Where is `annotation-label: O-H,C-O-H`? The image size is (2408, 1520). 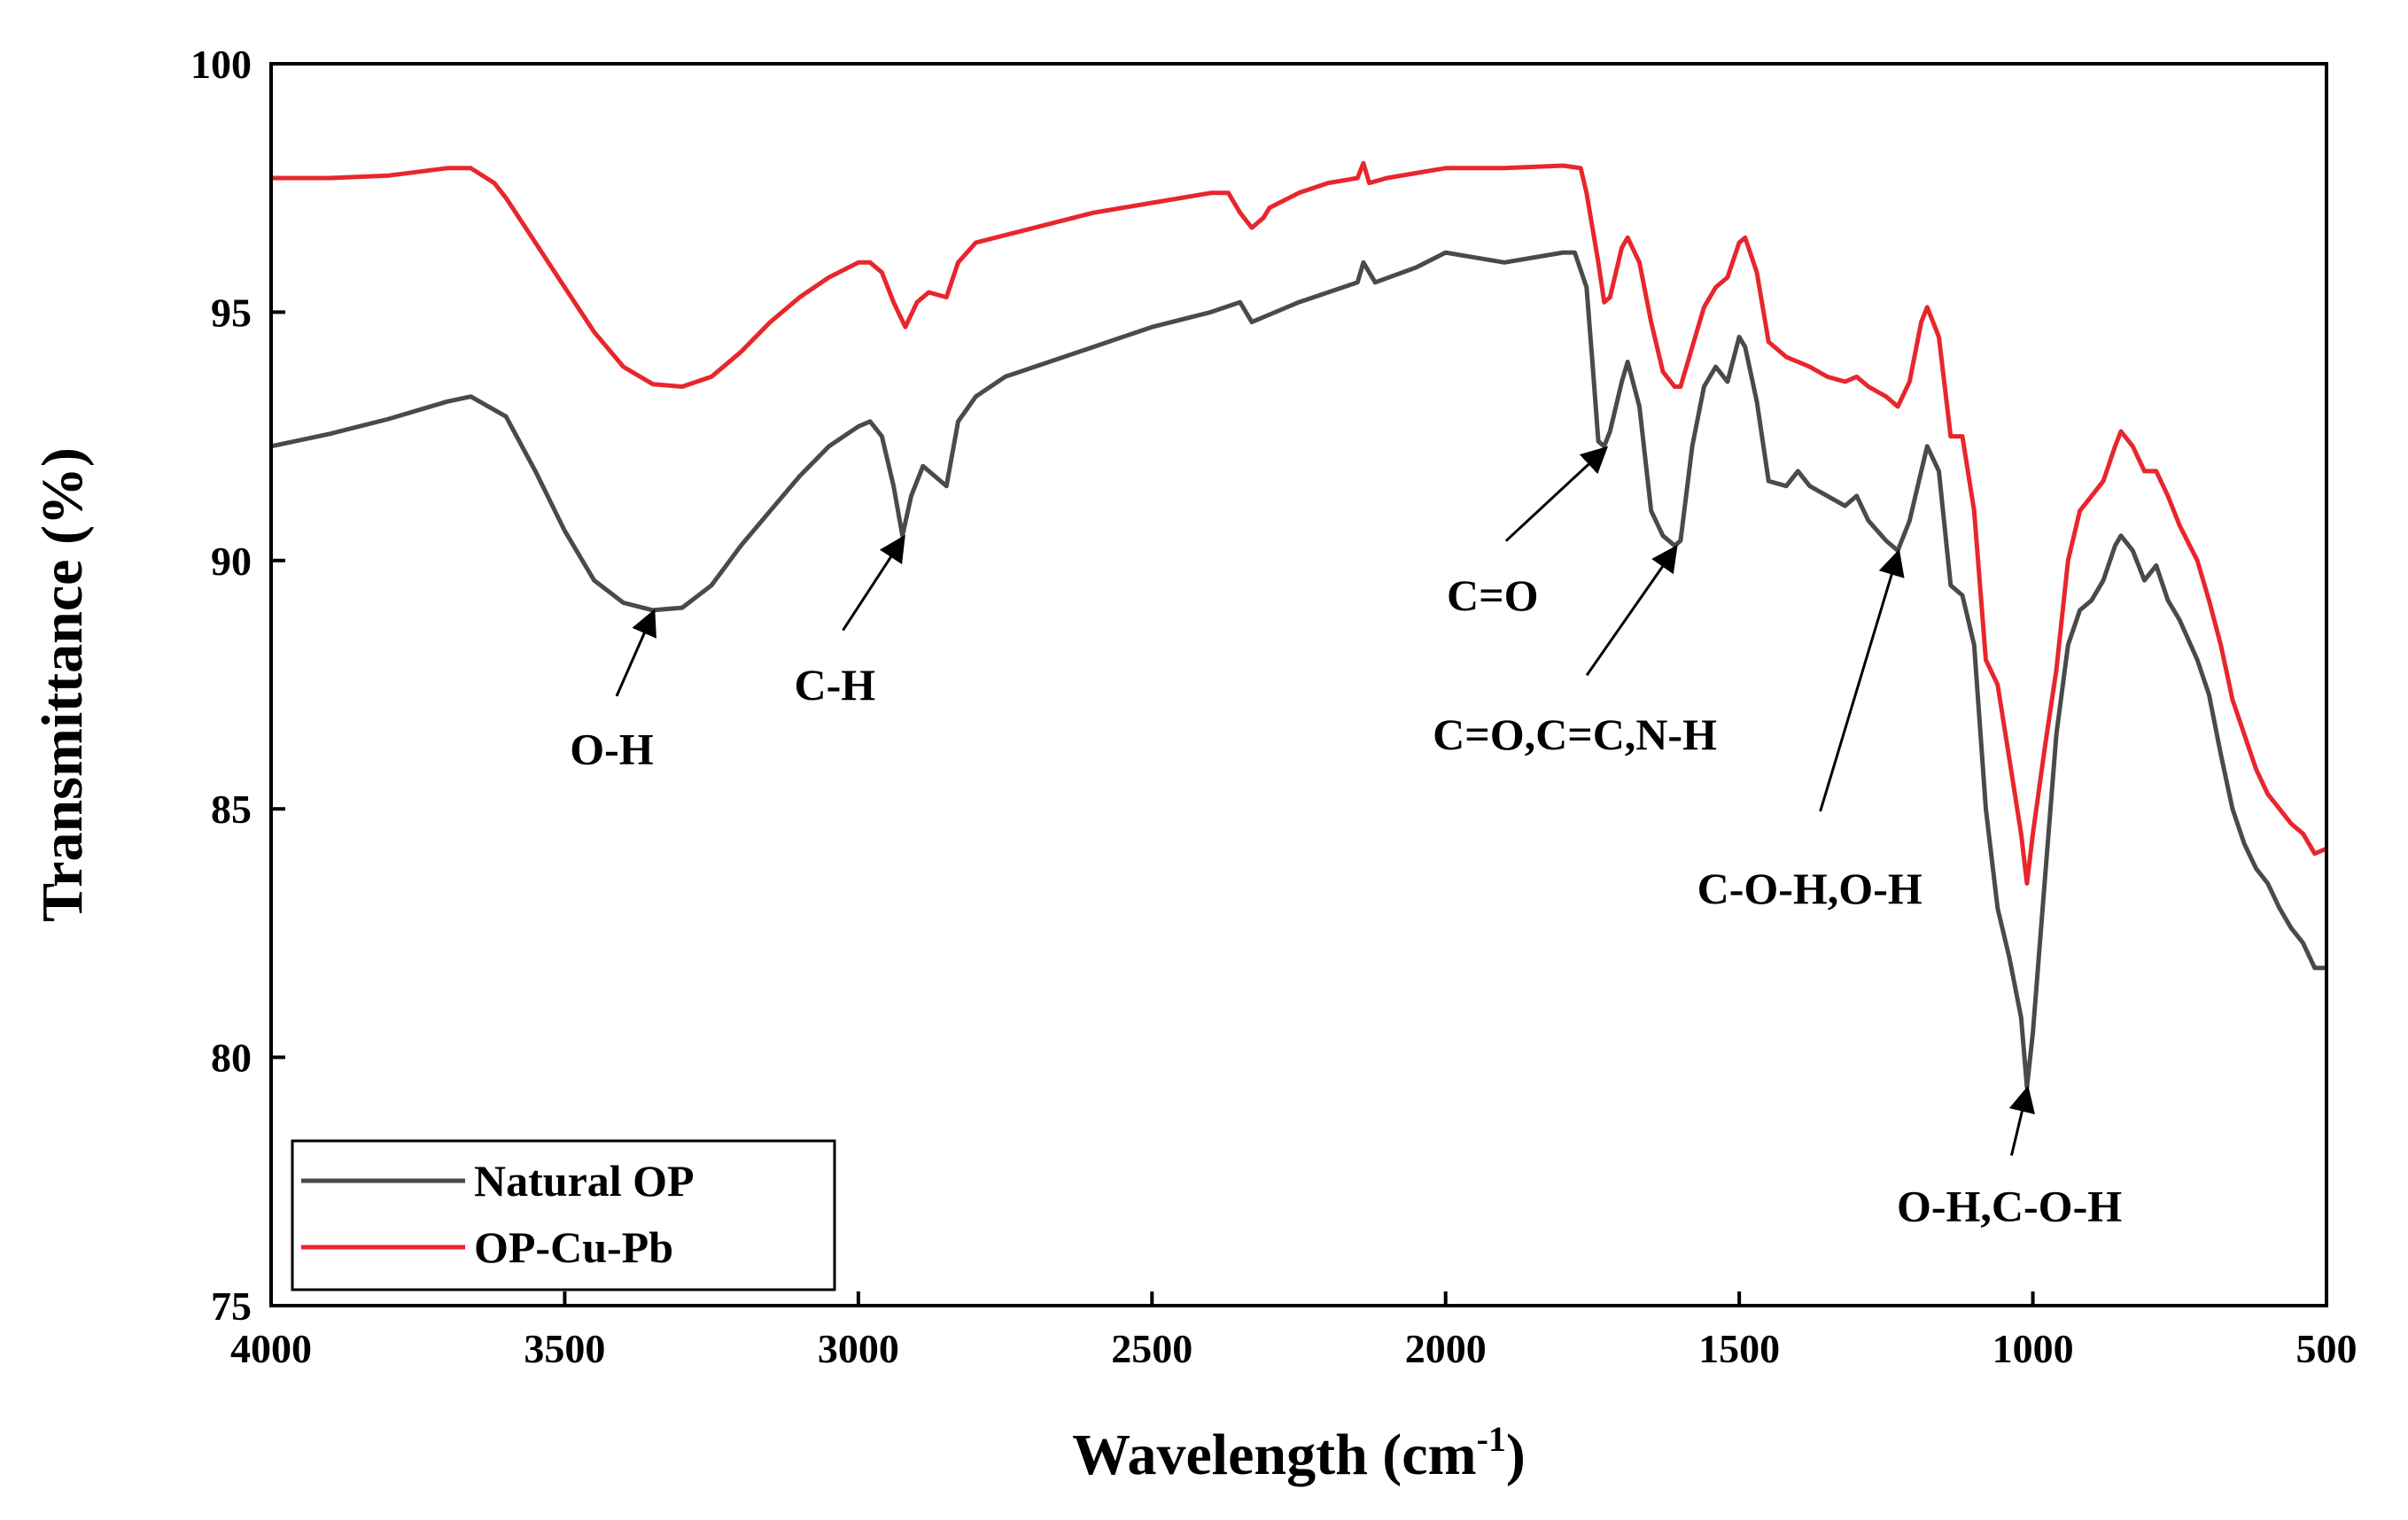 annotation-label: O-H,C-O-H is located at coordinates (2009, 1206).